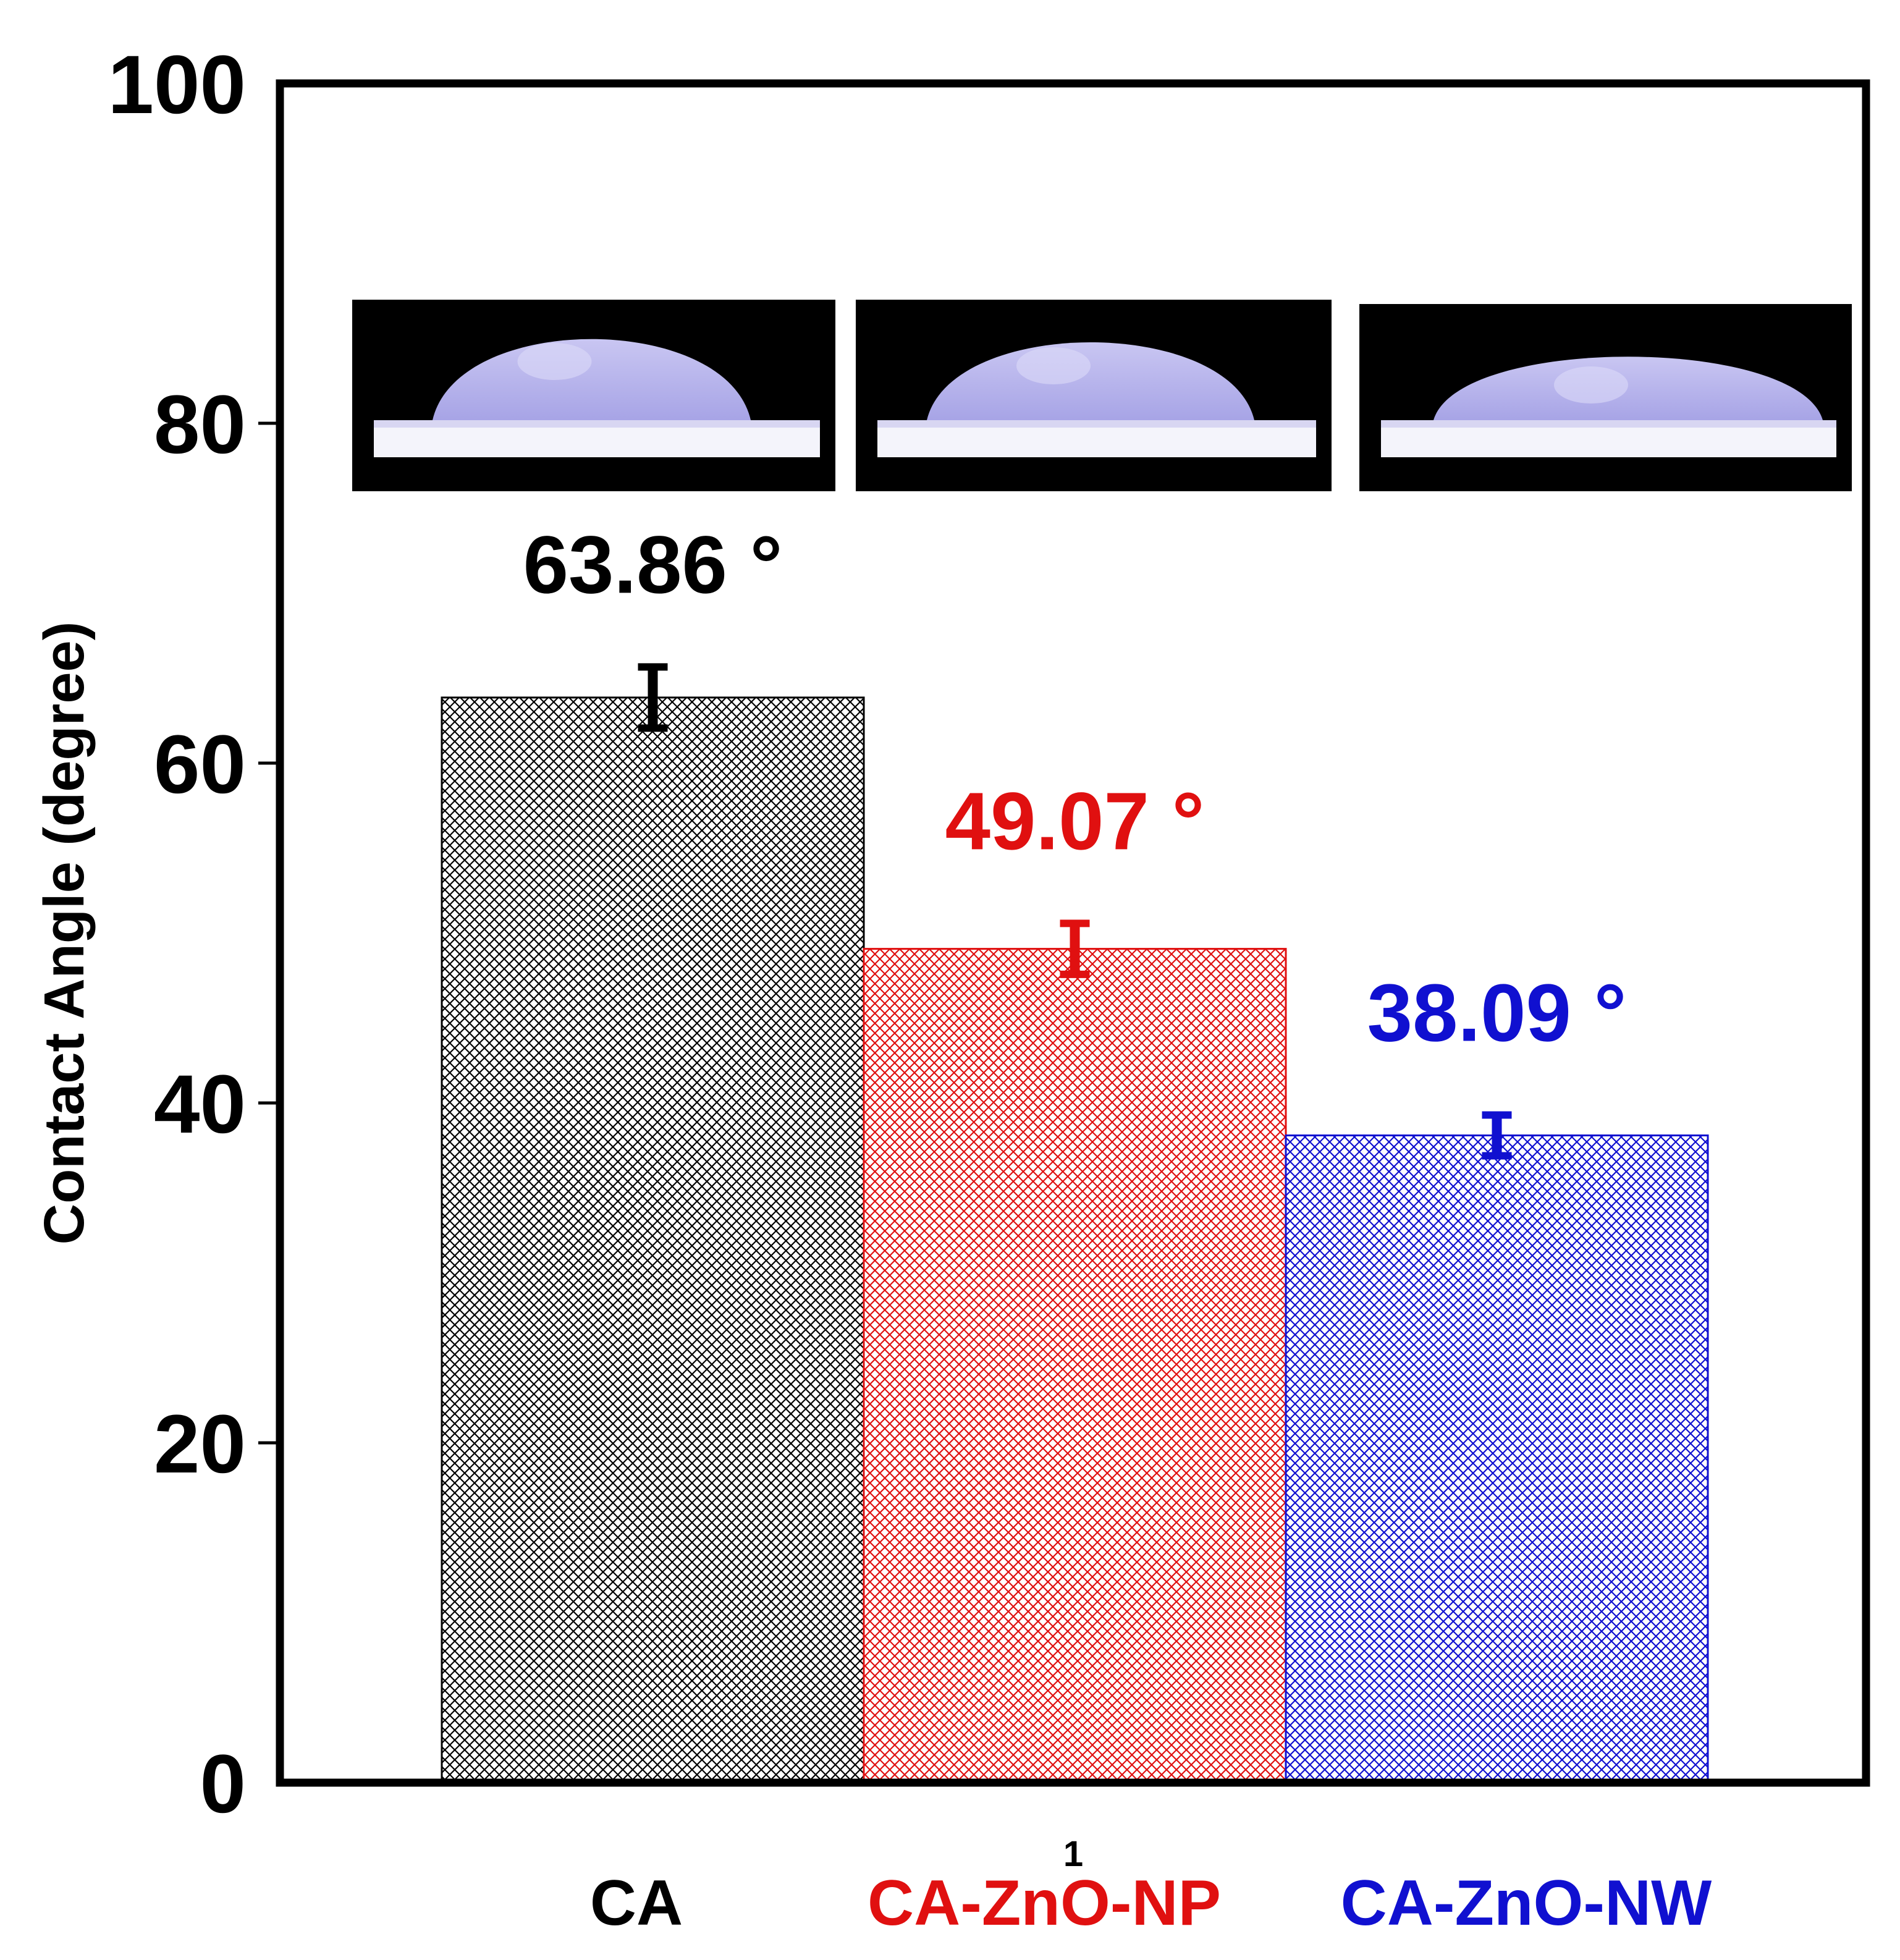 The height and width of the screenshot is (1960, 1900). What do you see at coordinates (1497, 1459) in the screenshot?
I see `bar-ca-zno-nw` at bounding box center [1497, 1459].